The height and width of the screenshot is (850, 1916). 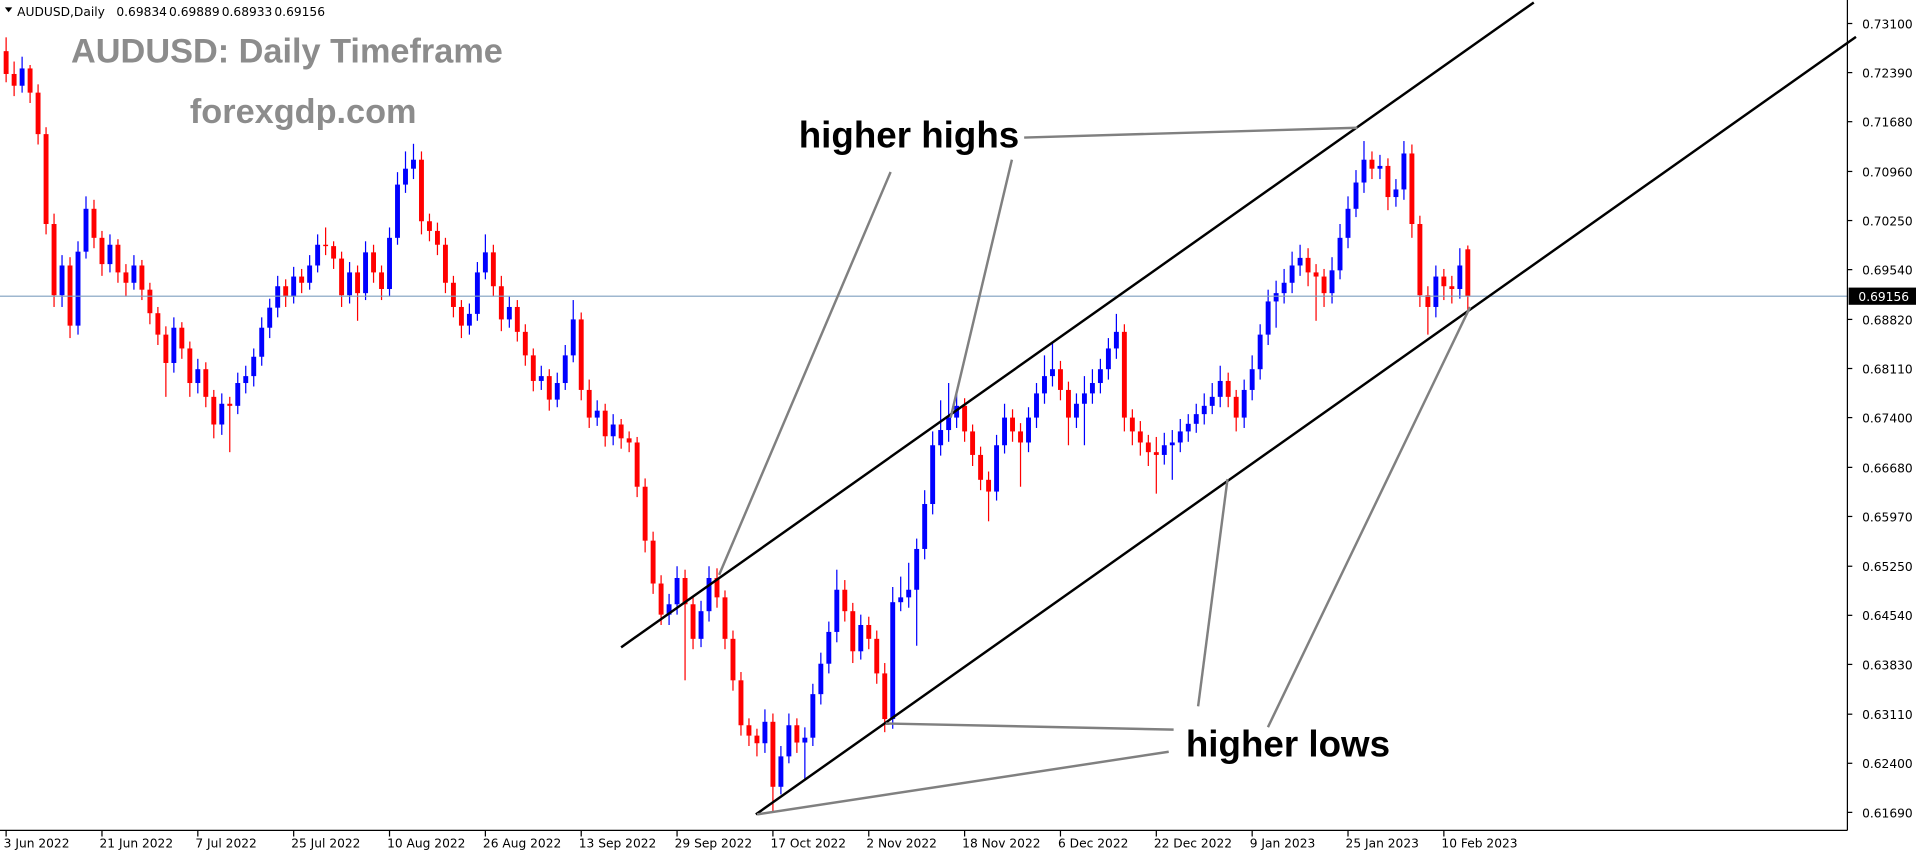 What do you see at coordinates (141, 12) in the screenshot?
I see `header-open: 0.69834` at bounding box center [141, 12].